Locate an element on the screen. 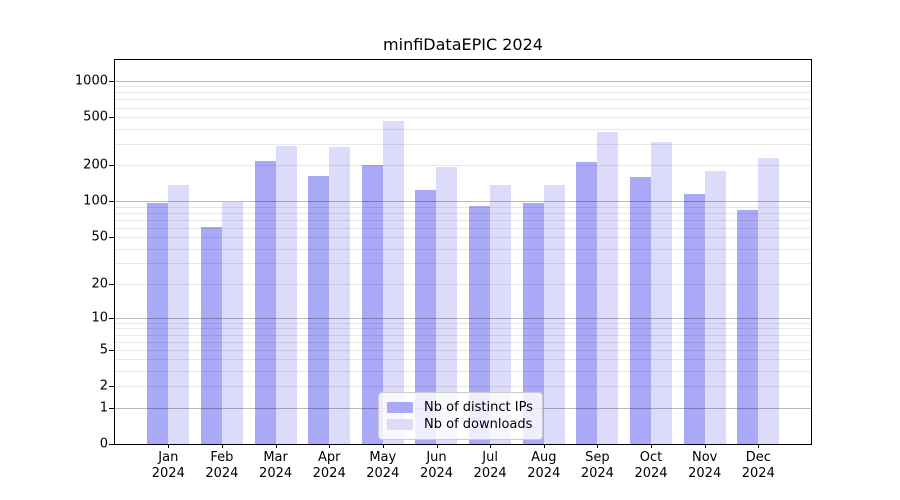  x-tick-label-may: May 2024 is located at coordinates (382, 466).